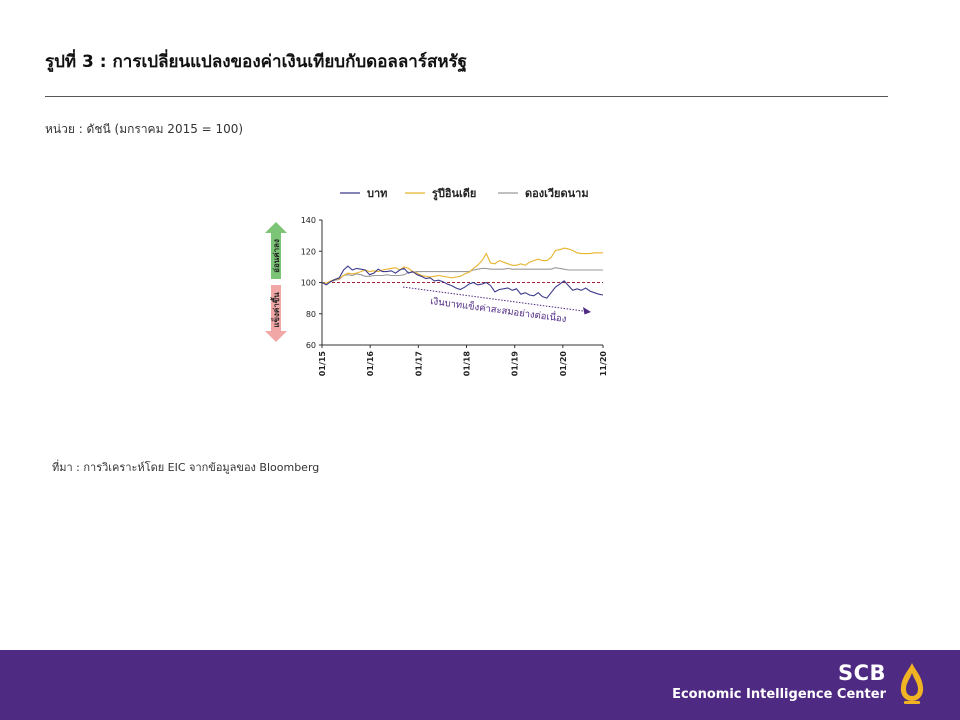 This screenshot has width=960, height=720. What do you see at coordinates (587, 311) in the screenshot?
I see `trend-arrowhead-icon` at bounding box center [587, 311].